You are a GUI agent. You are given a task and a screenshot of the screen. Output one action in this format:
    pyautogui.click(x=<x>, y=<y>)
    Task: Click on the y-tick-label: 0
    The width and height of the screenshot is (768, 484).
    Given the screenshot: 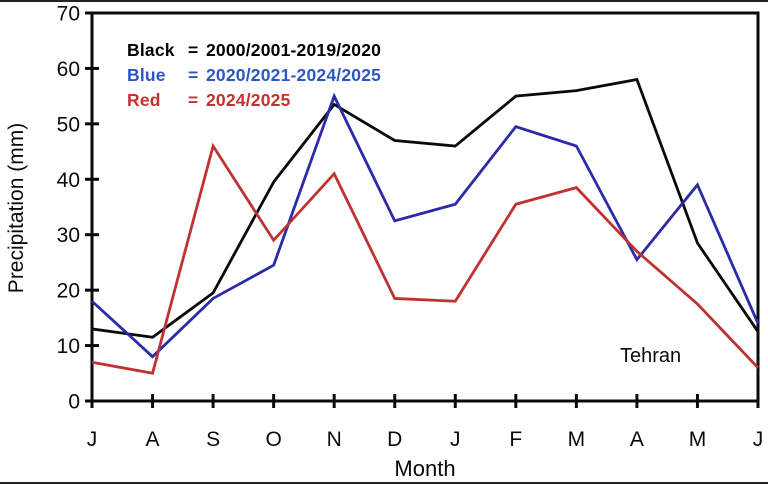 What is the action you would take?
    pyautogui.click(x=74, y=402)
    